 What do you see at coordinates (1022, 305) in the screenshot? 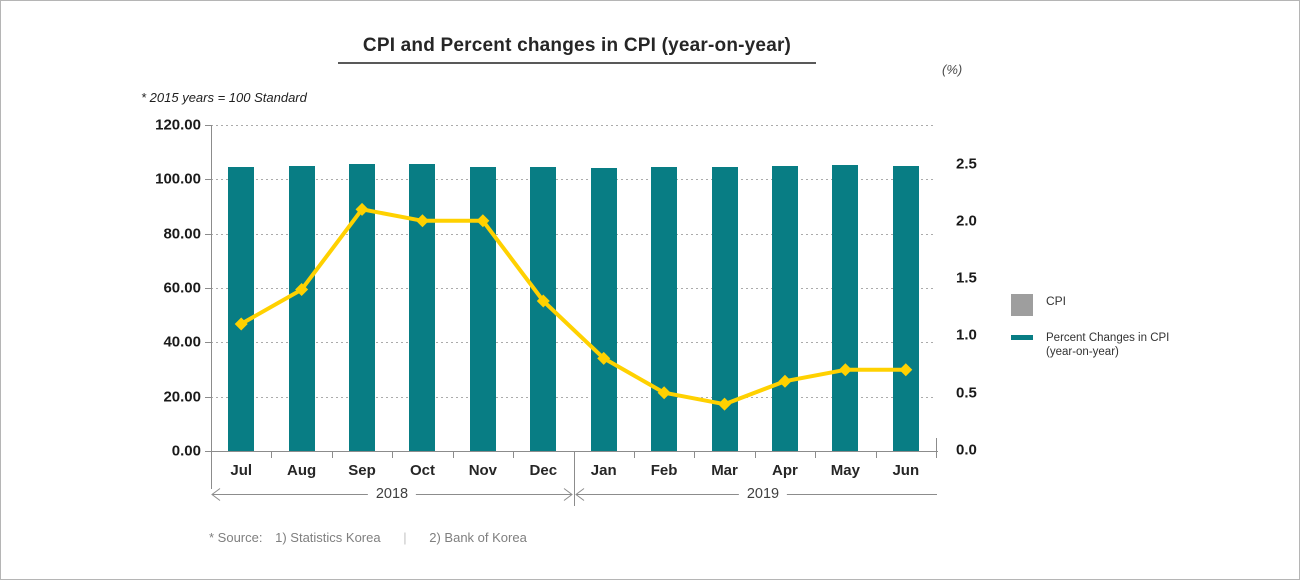
I see `cpi-bar-swatch-icon` at bounding box center [1022, 305].